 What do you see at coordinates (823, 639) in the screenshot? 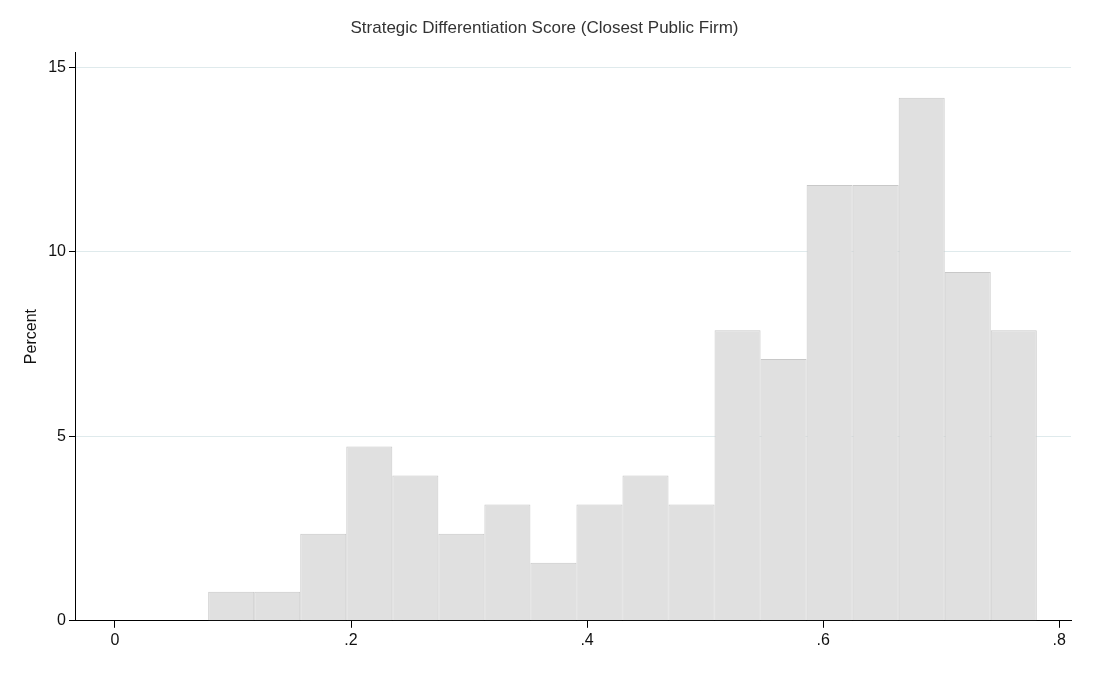
I see `x-tick-label: .6` at bounding box center [823, 639].